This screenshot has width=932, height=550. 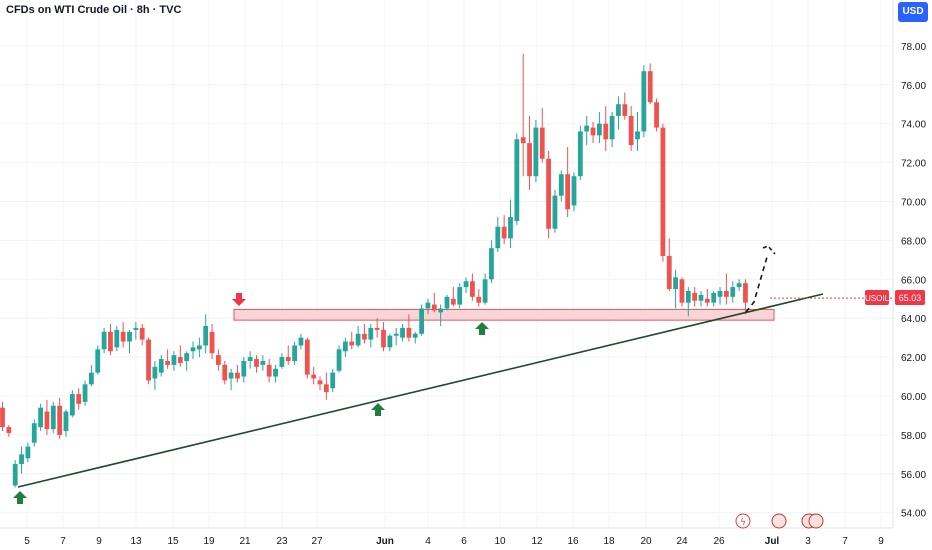 What do you see at coordinates (845, 541) in the screenshot?
I see `time-tick-label: 7` at bounding box center [845, 541].